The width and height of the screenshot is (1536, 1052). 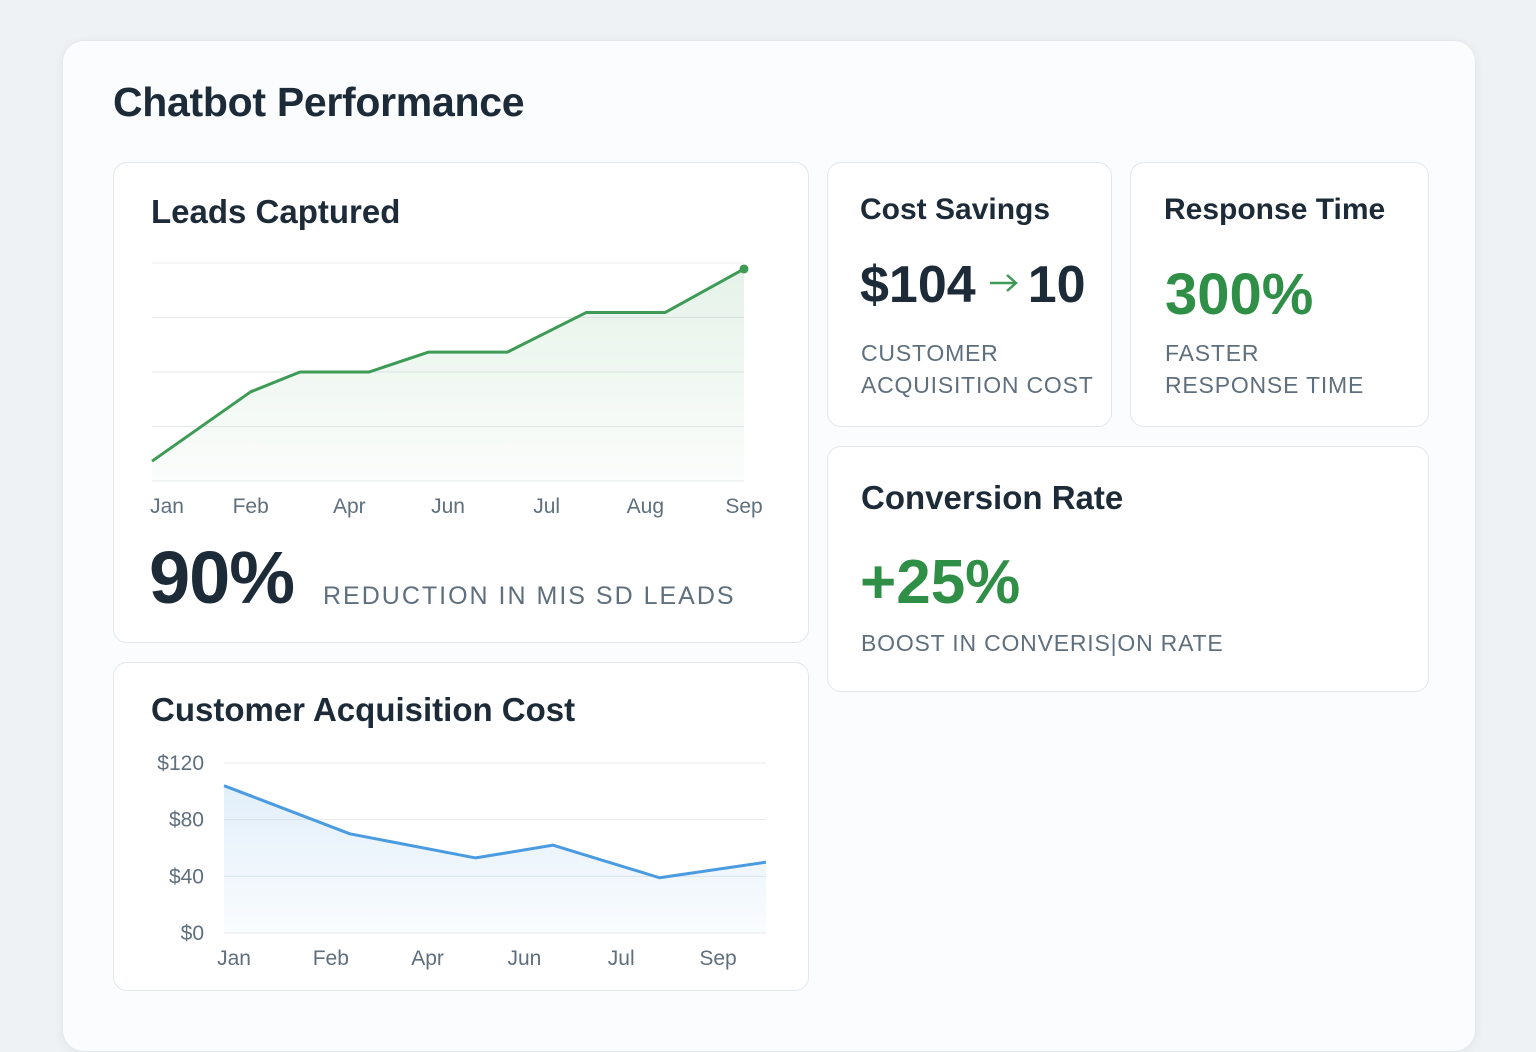 What do you see at coordinates (495, 832) in the screenshot?
I see `cac-line` at bounding box center [495, 832].